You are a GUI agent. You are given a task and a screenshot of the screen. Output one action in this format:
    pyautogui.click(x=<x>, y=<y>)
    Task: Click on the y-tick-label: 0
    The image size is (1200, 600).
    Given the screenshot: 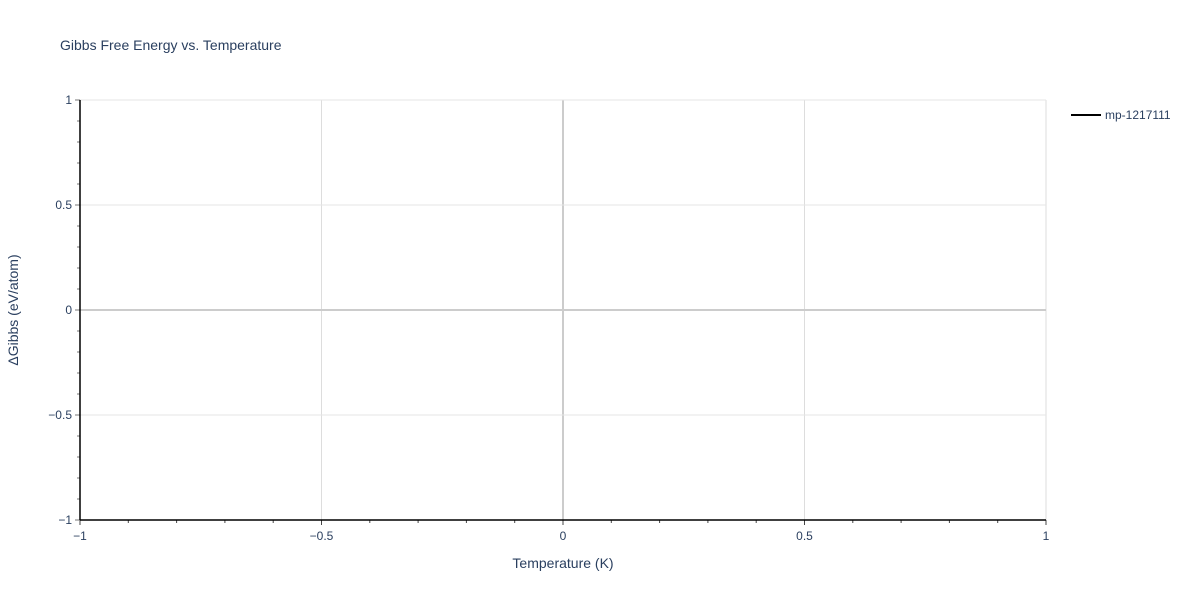 What is the action you would take?
    pyautogui.click(x=68, y=310)
    